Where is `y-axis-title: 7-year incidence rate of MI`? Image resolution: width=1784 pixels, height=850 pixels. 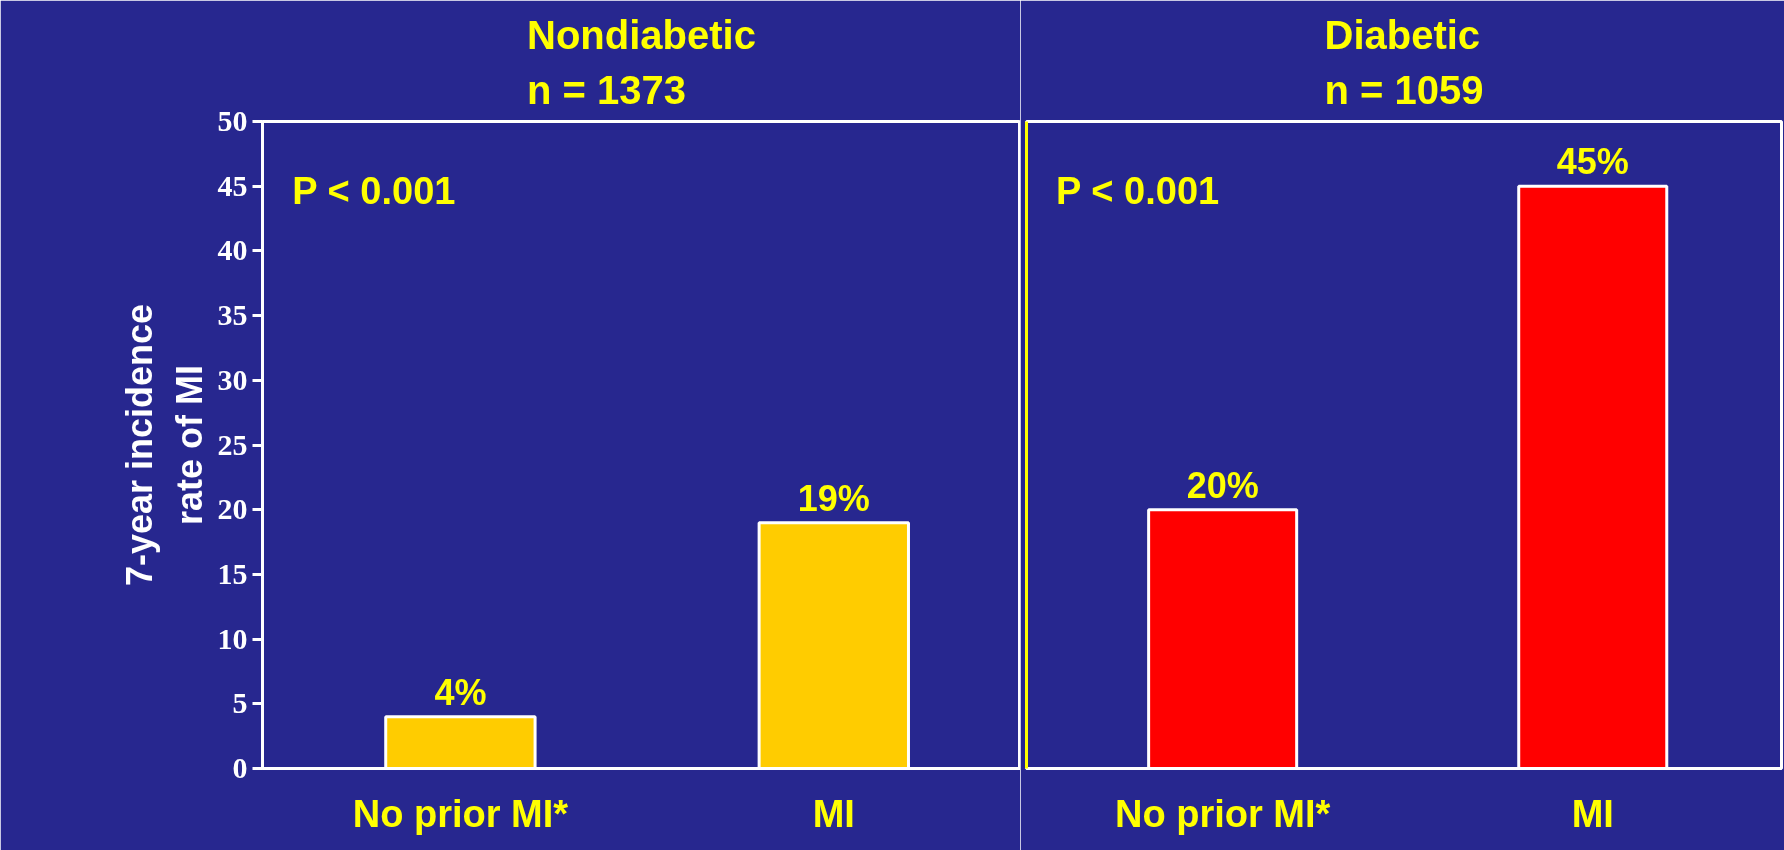 y-axis-title: 7-year incidence rate of MI is located at coordinates (164, 445).